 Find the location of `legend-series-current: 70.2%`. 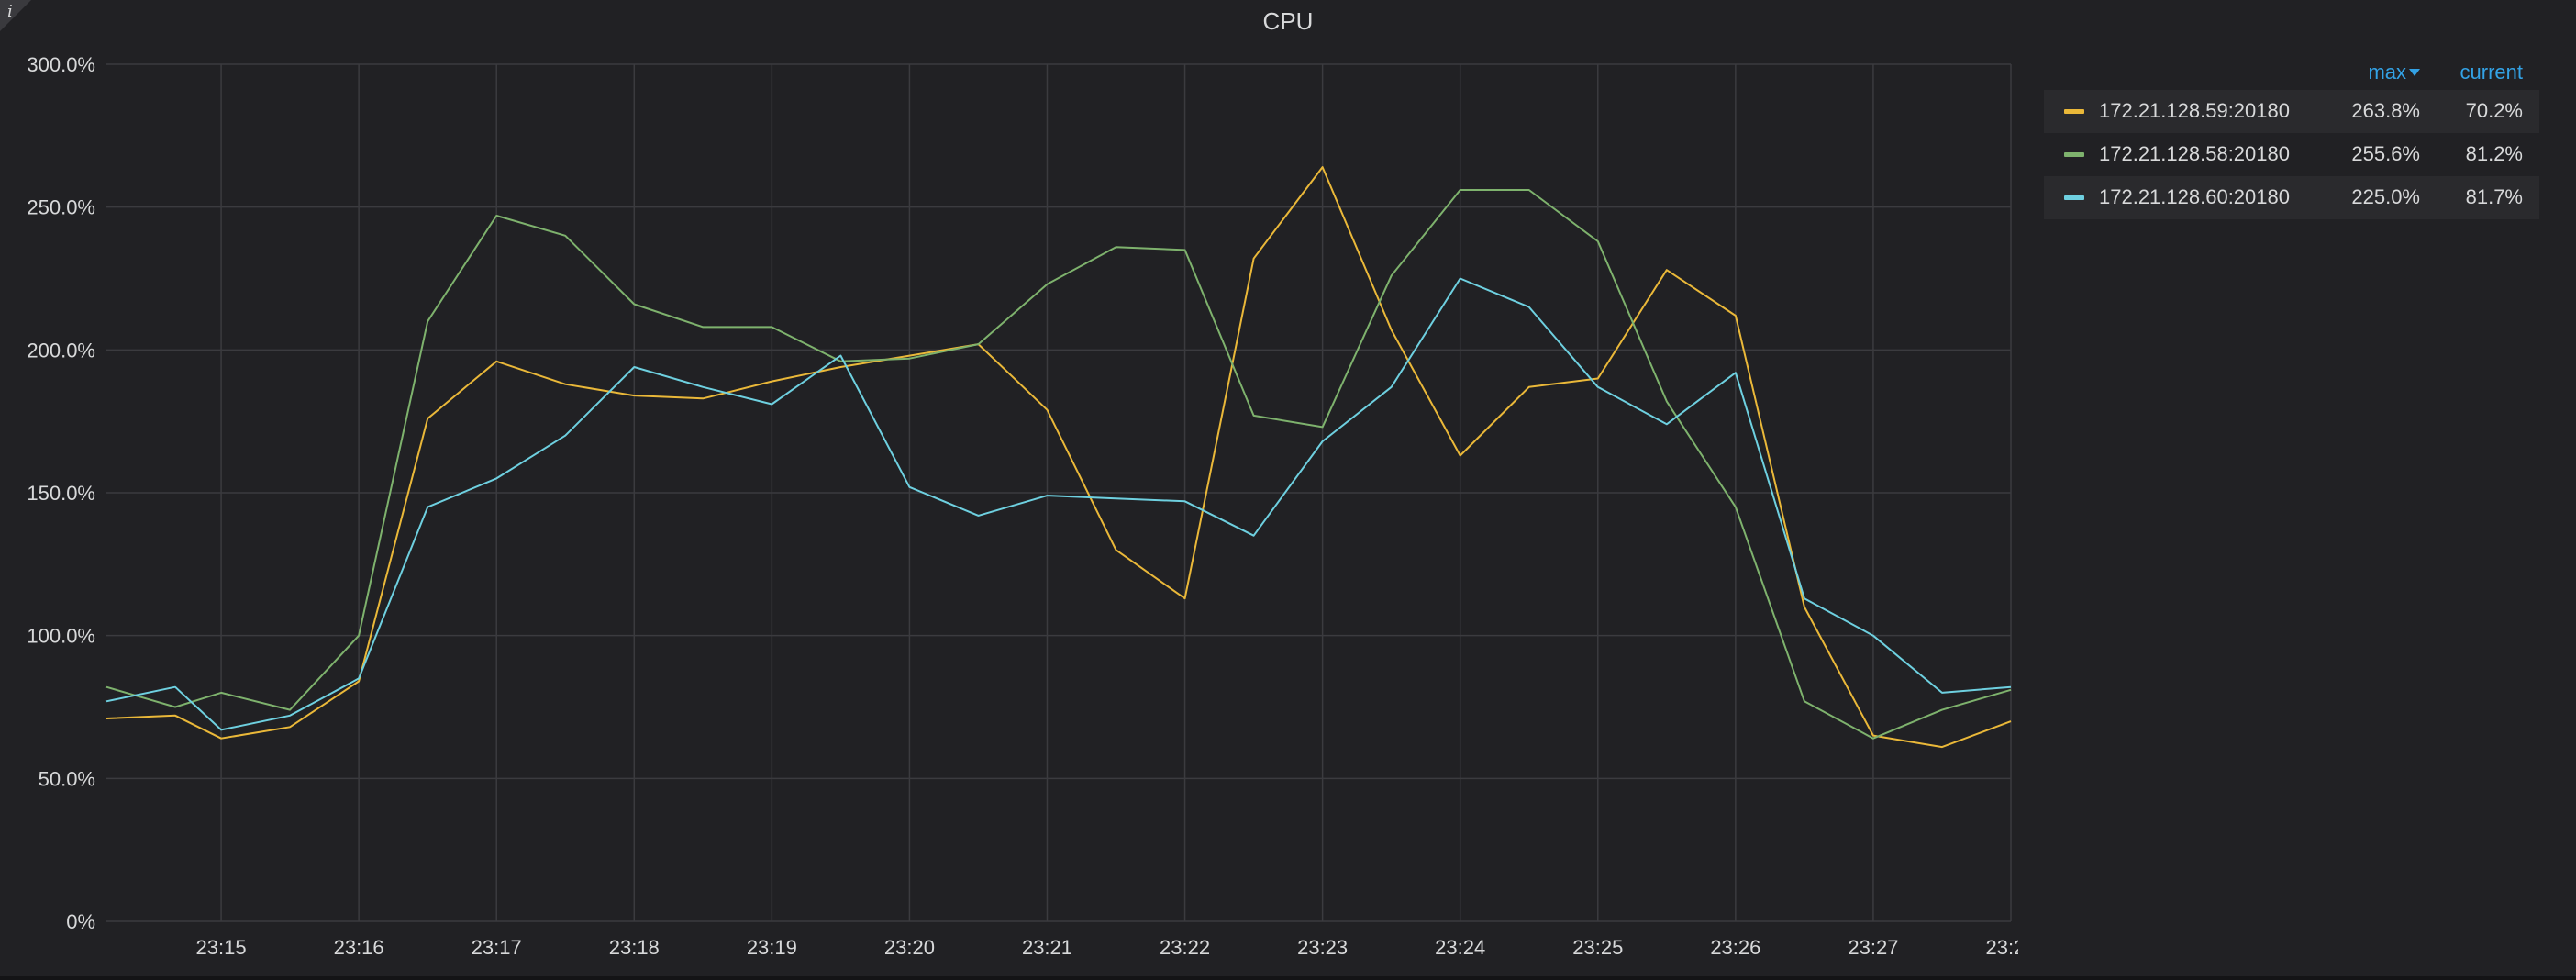

legend-series-current: 70.2% is located at coordinates (2494, 110).